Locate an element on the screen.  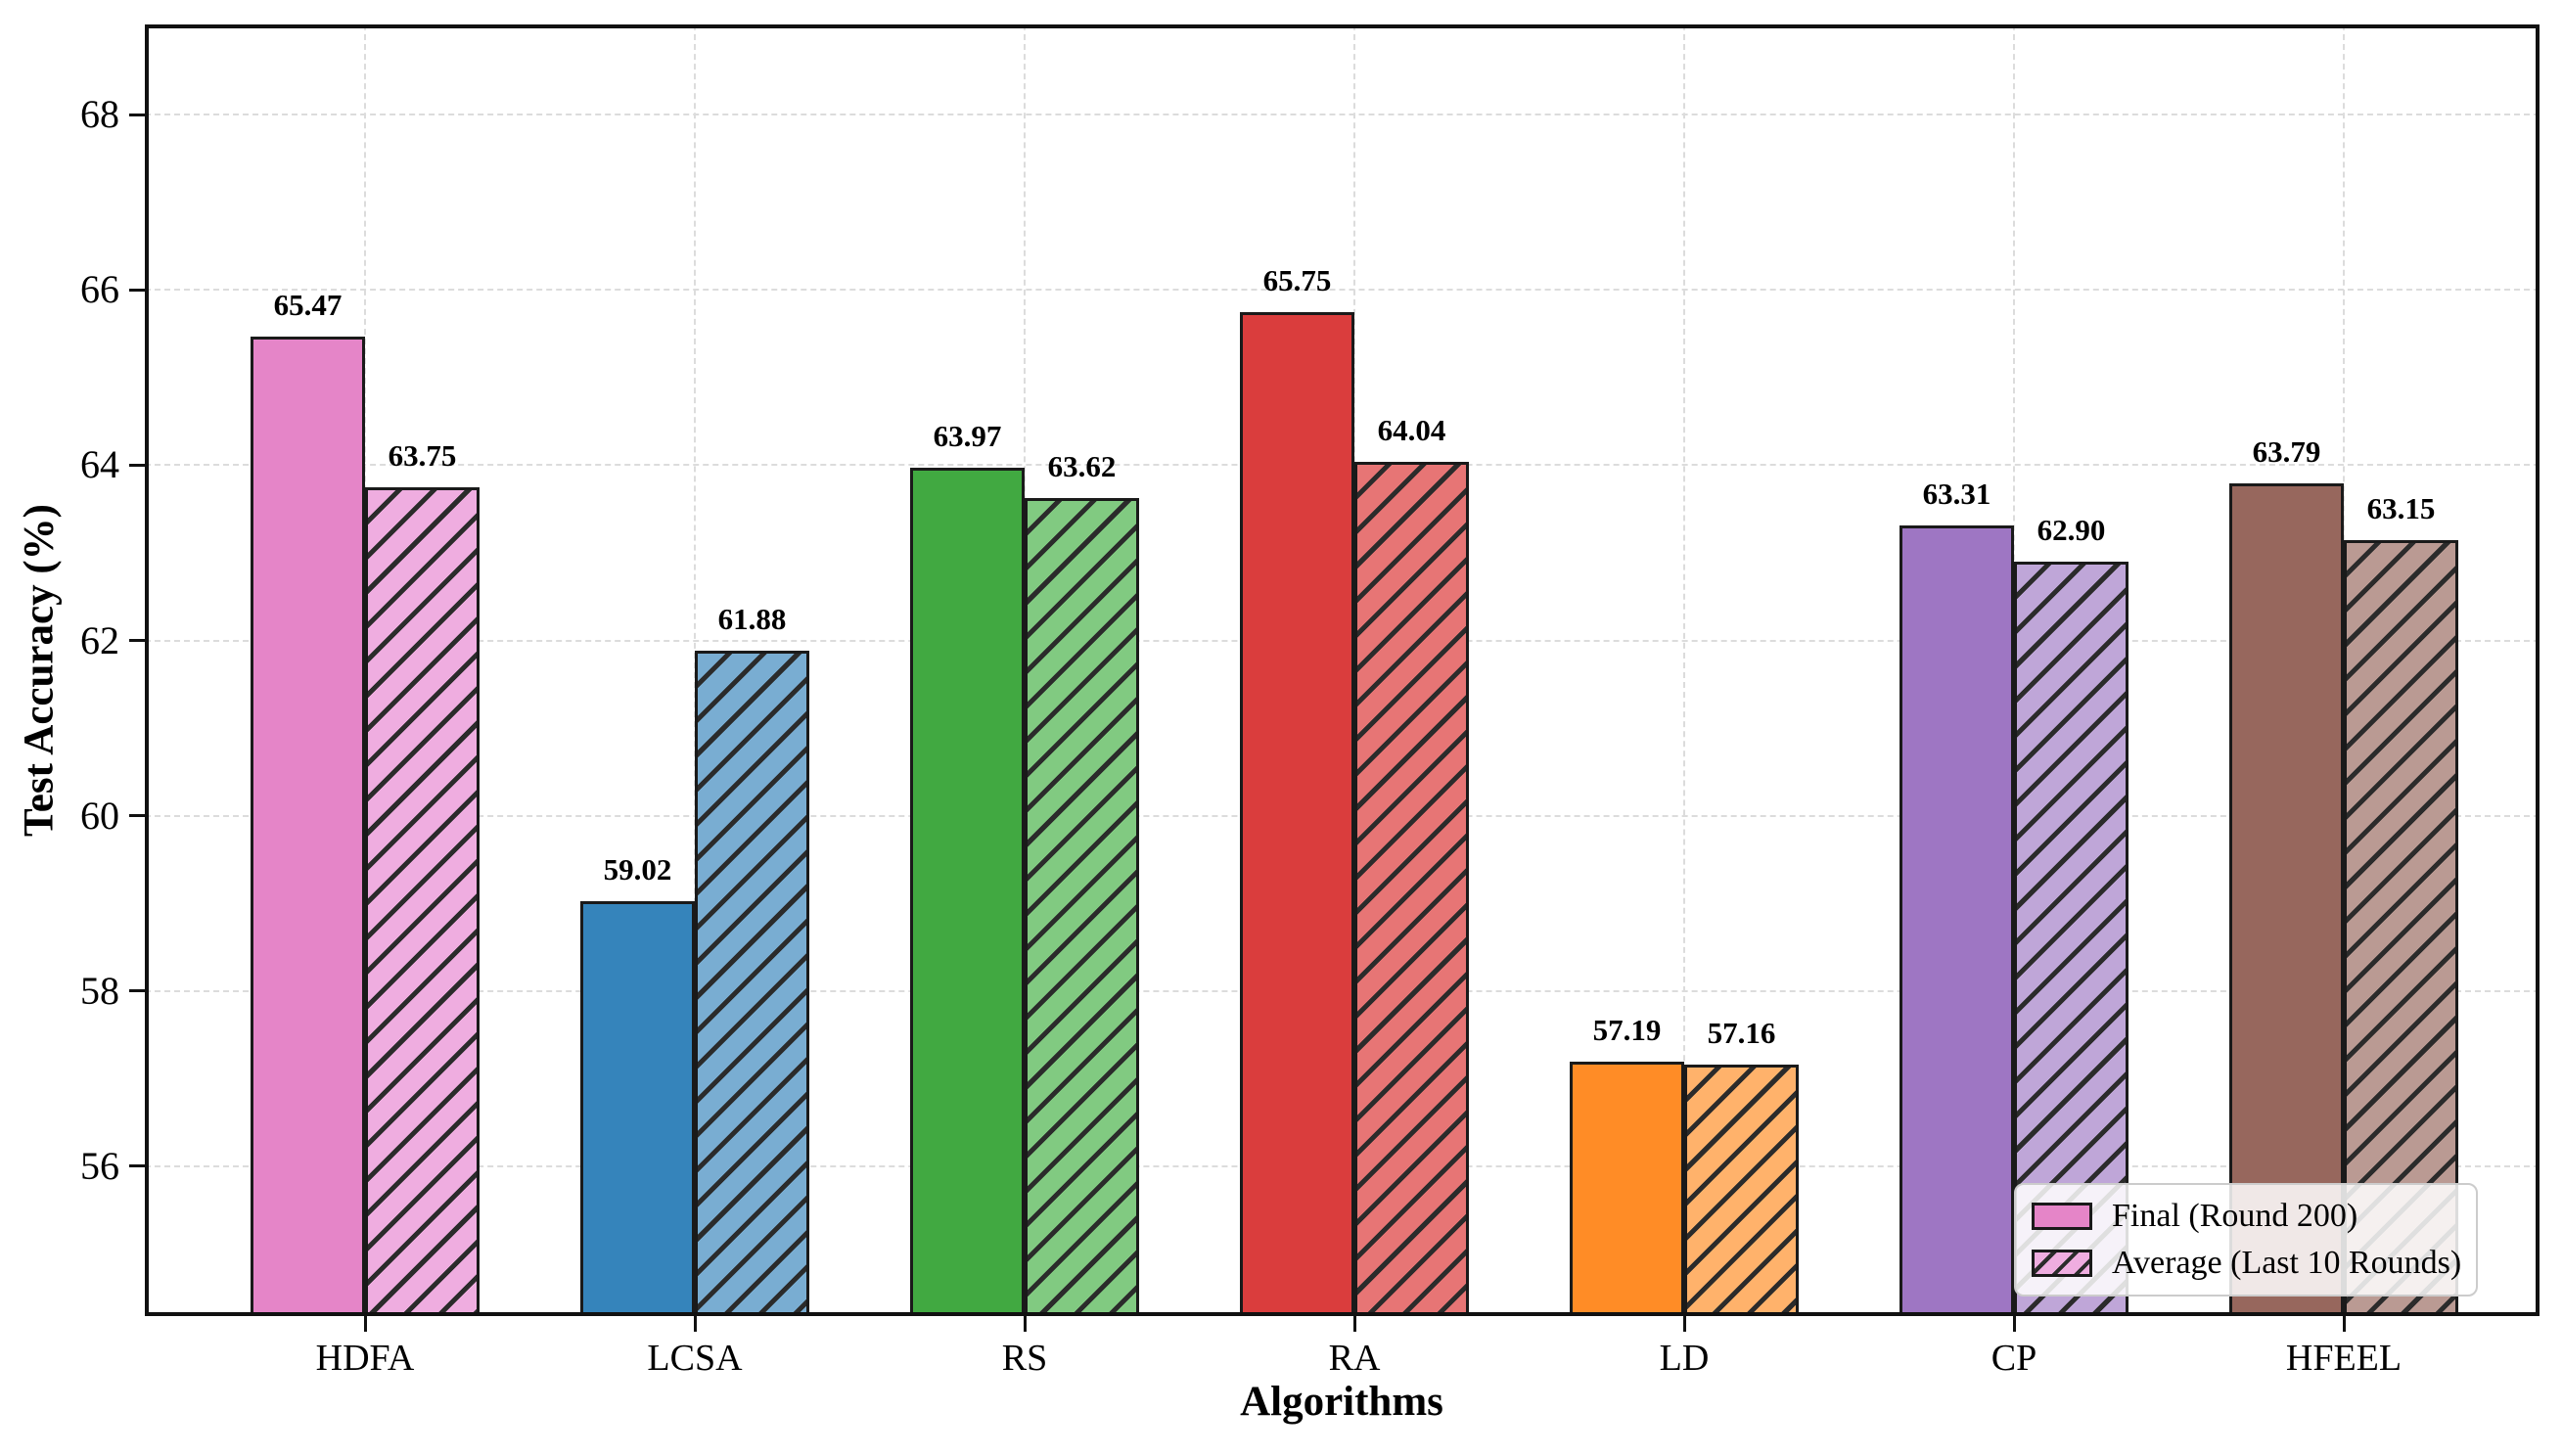
bar-value-label: 63.97 is located at coordinates (968, 436).